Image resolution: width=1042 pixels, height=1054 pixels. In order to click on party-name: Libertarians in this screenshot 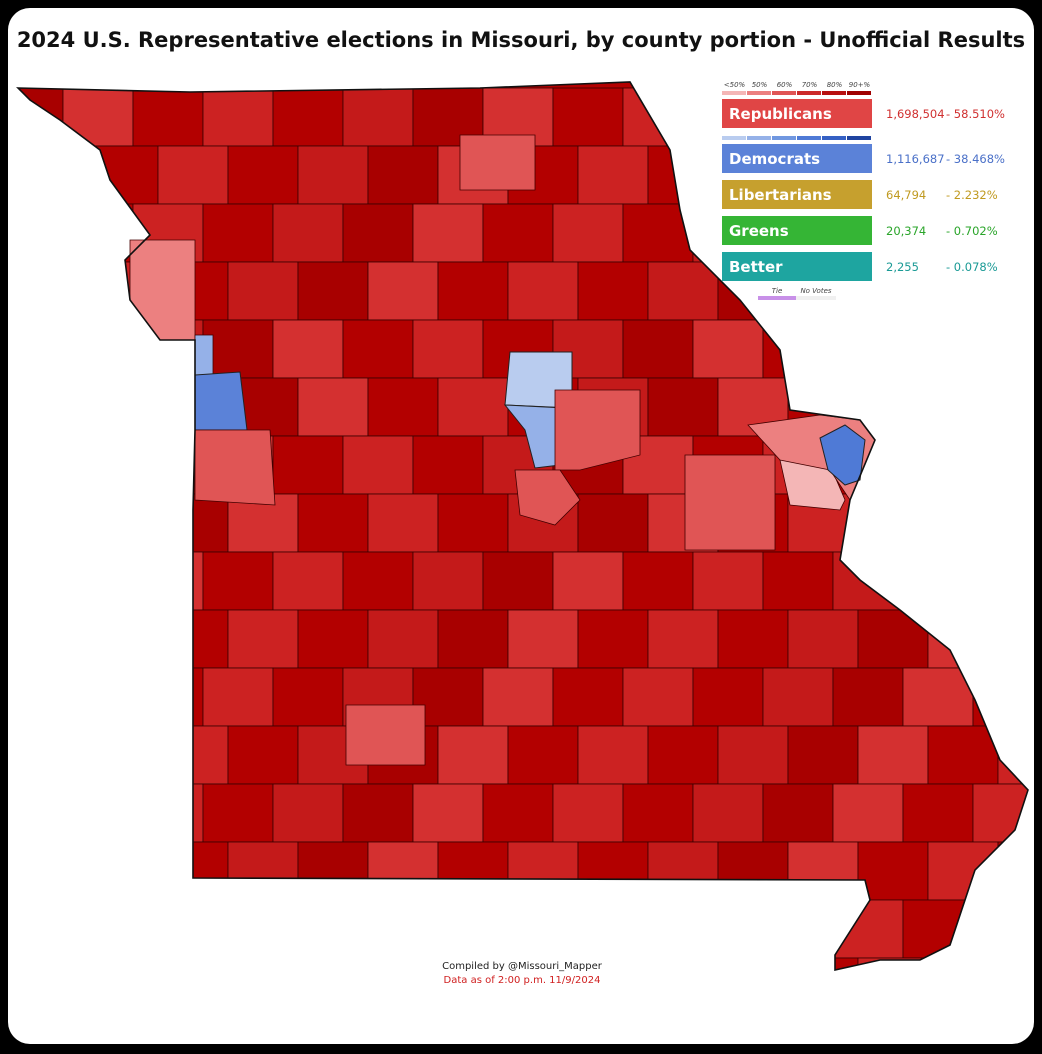, I will do `click(780, 195)`.